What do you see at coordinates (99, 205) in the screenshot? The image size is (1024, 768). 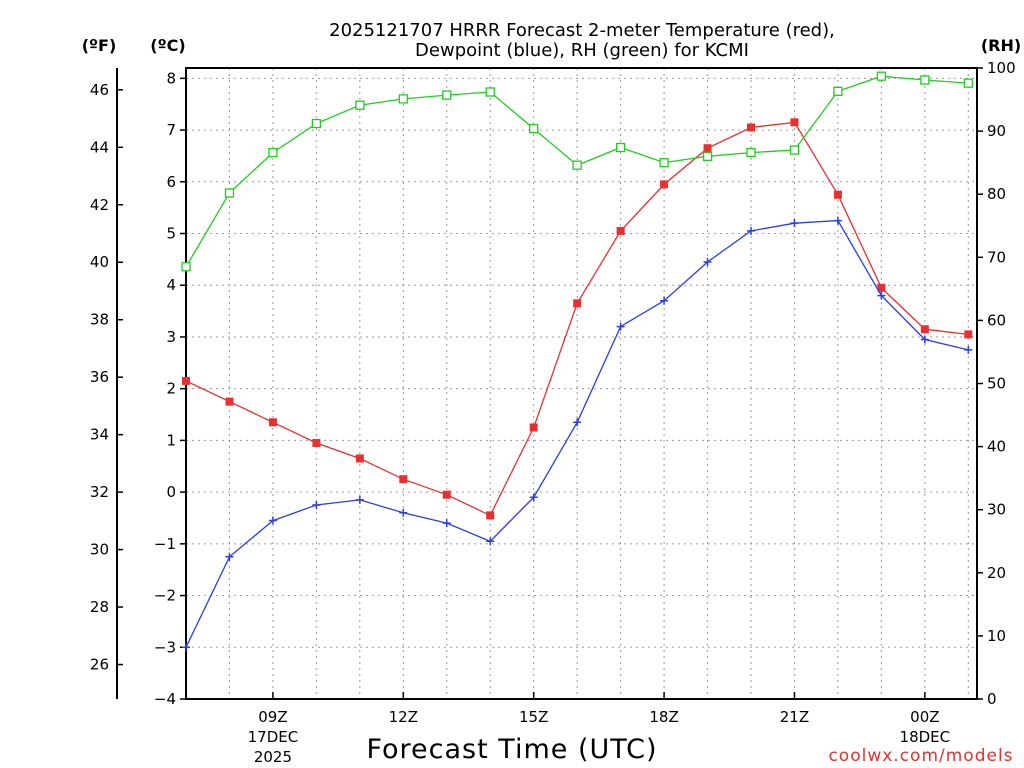 I see `fahrenheit-tick-label: 42` at bounding box center [99, 205].